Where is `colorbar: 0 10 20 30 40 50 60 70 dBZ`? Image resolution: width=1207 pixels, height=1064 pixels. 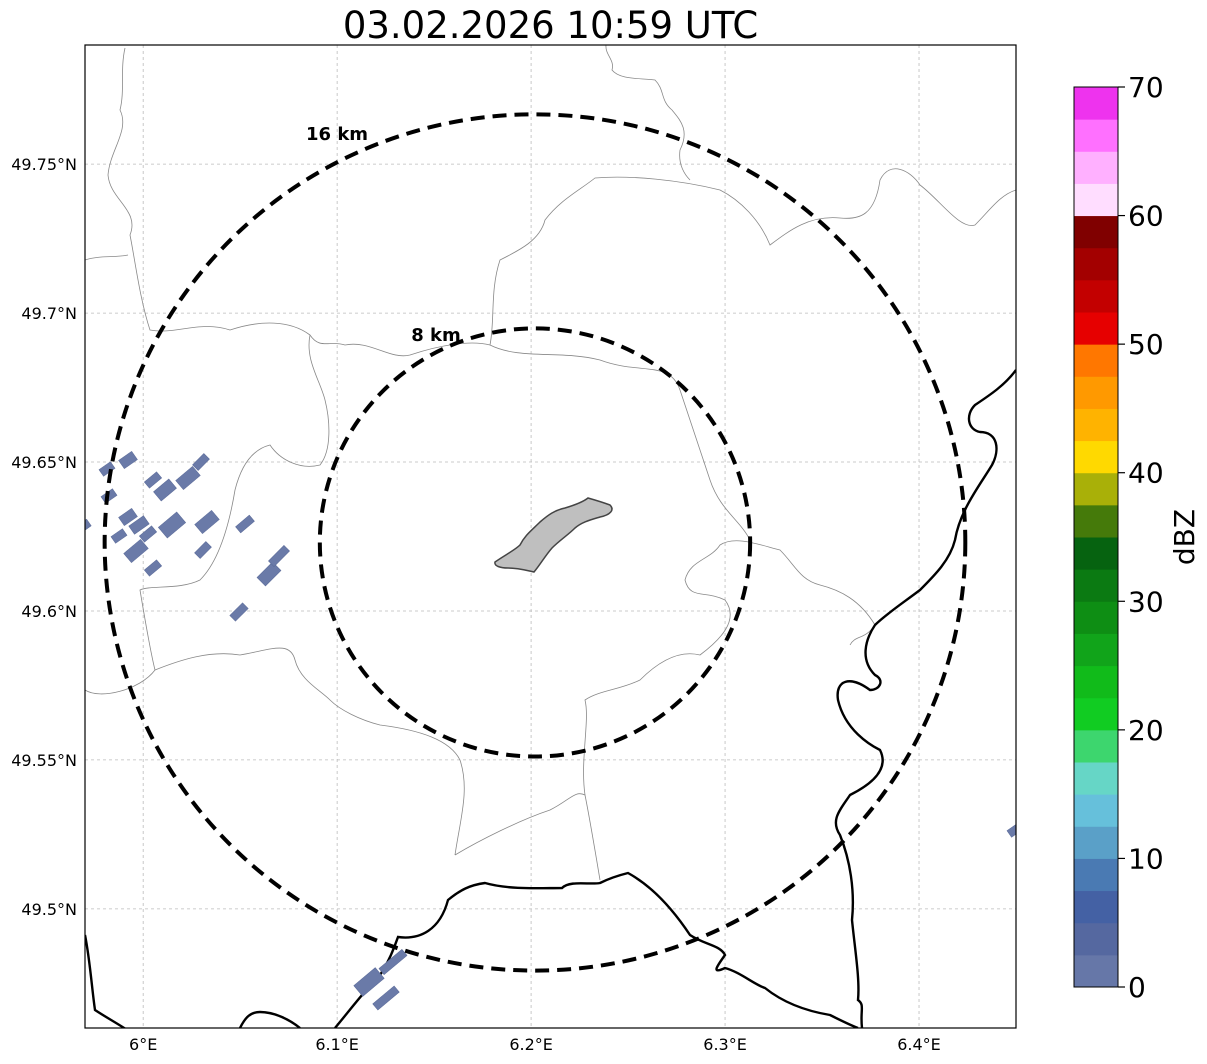 colorbar: 0 10 20 30 40 50 60 70 dBZ is located at coordinates (1137, 537).